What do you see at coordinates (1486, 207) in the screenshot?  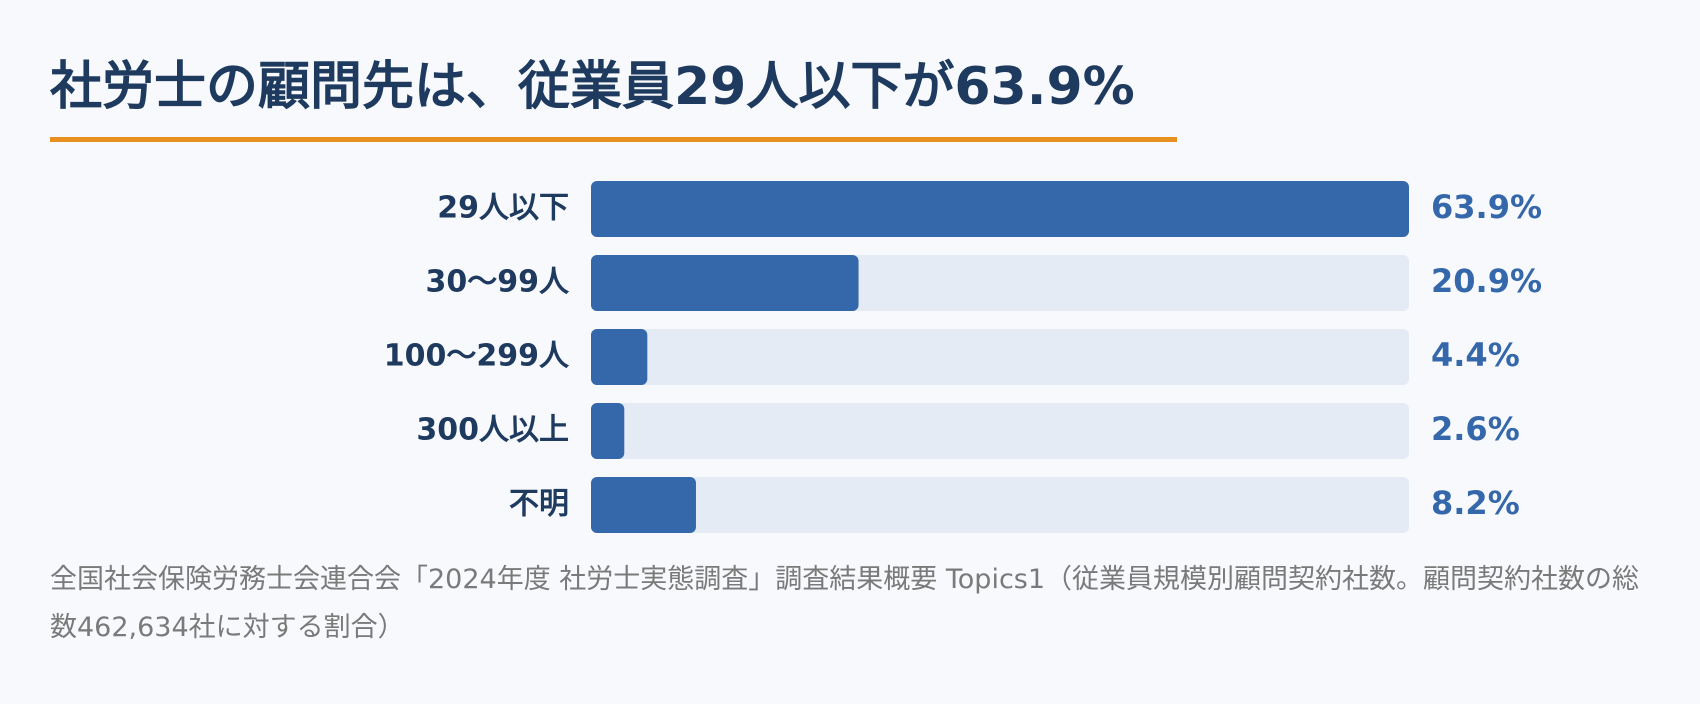 I see `value-label: 63.9%` at bounding box center [1486, 207].